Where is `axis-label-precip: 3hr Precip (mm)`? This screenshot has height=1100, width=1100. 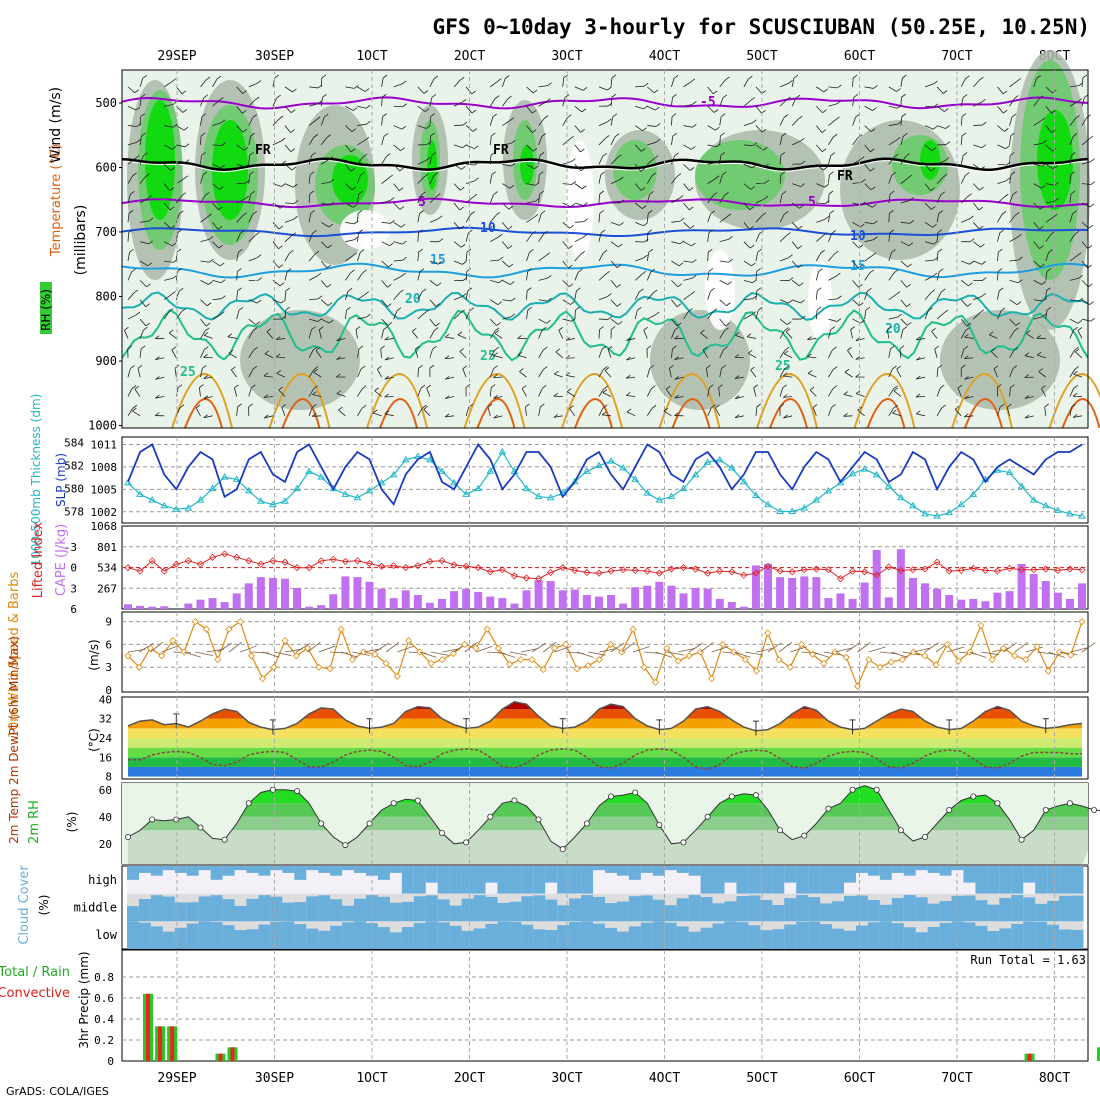 axis-label-precip: 3hr Precip (mm) is located at coordinates (84, 999).